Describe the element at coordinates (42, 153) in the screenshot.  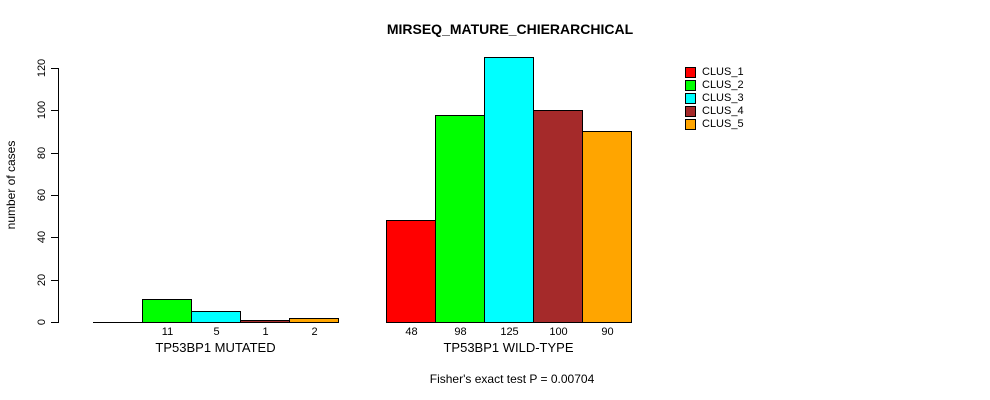
I see `y-axis-tick-label: 80` at that location.